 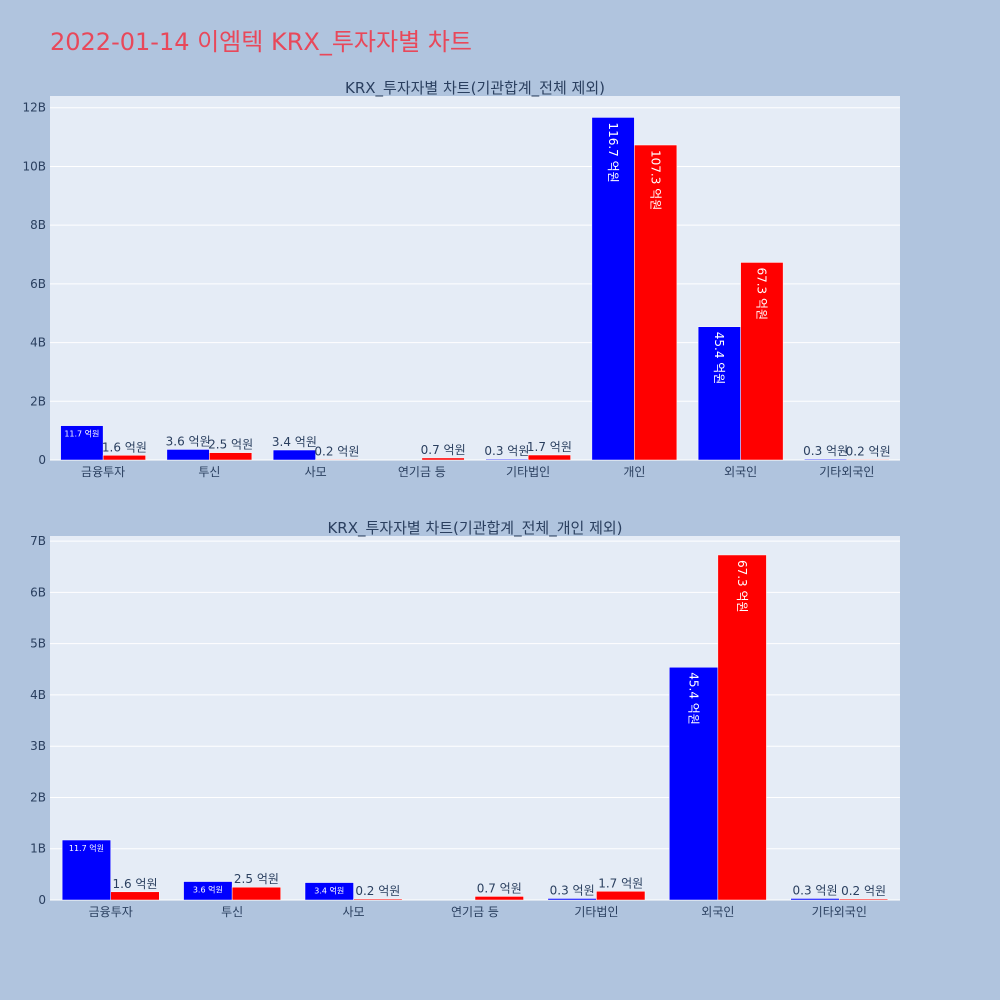 I want to click on chart-2-ytick-label: 2B, so click(x=38, y=797).